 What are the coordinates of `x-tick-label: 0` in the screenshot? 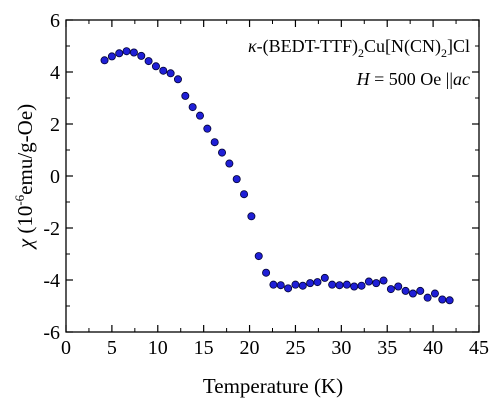 It's located at (66, 348).